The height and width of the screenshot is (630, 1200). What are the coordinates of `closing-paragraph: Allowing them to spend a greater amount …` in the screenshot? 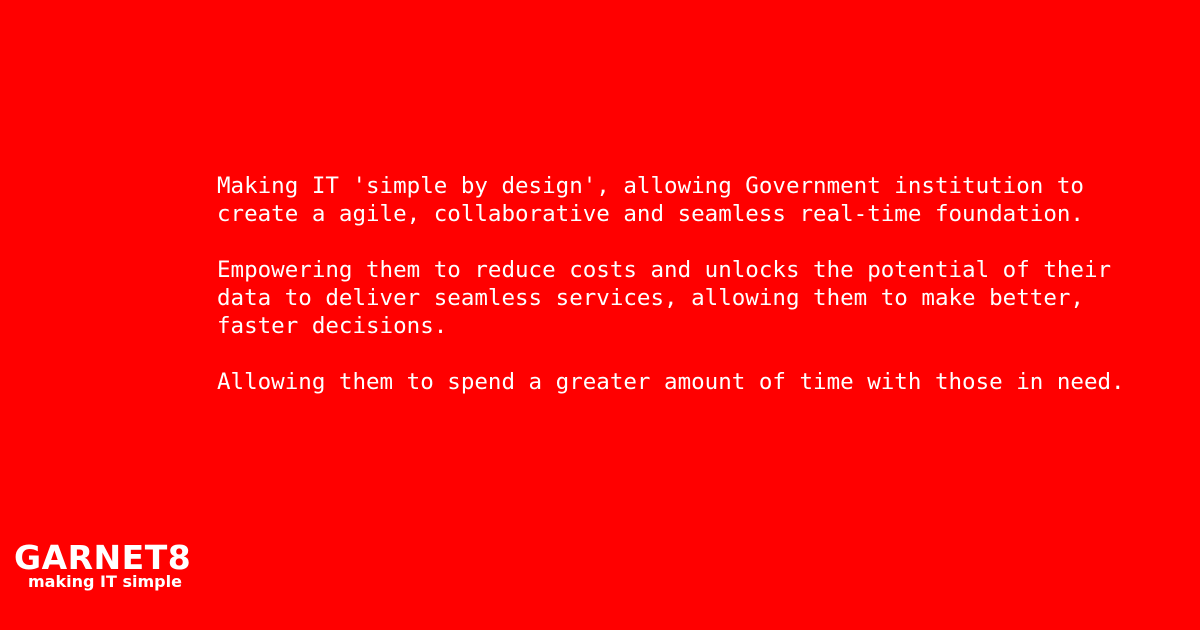 It's located at (671, 382).